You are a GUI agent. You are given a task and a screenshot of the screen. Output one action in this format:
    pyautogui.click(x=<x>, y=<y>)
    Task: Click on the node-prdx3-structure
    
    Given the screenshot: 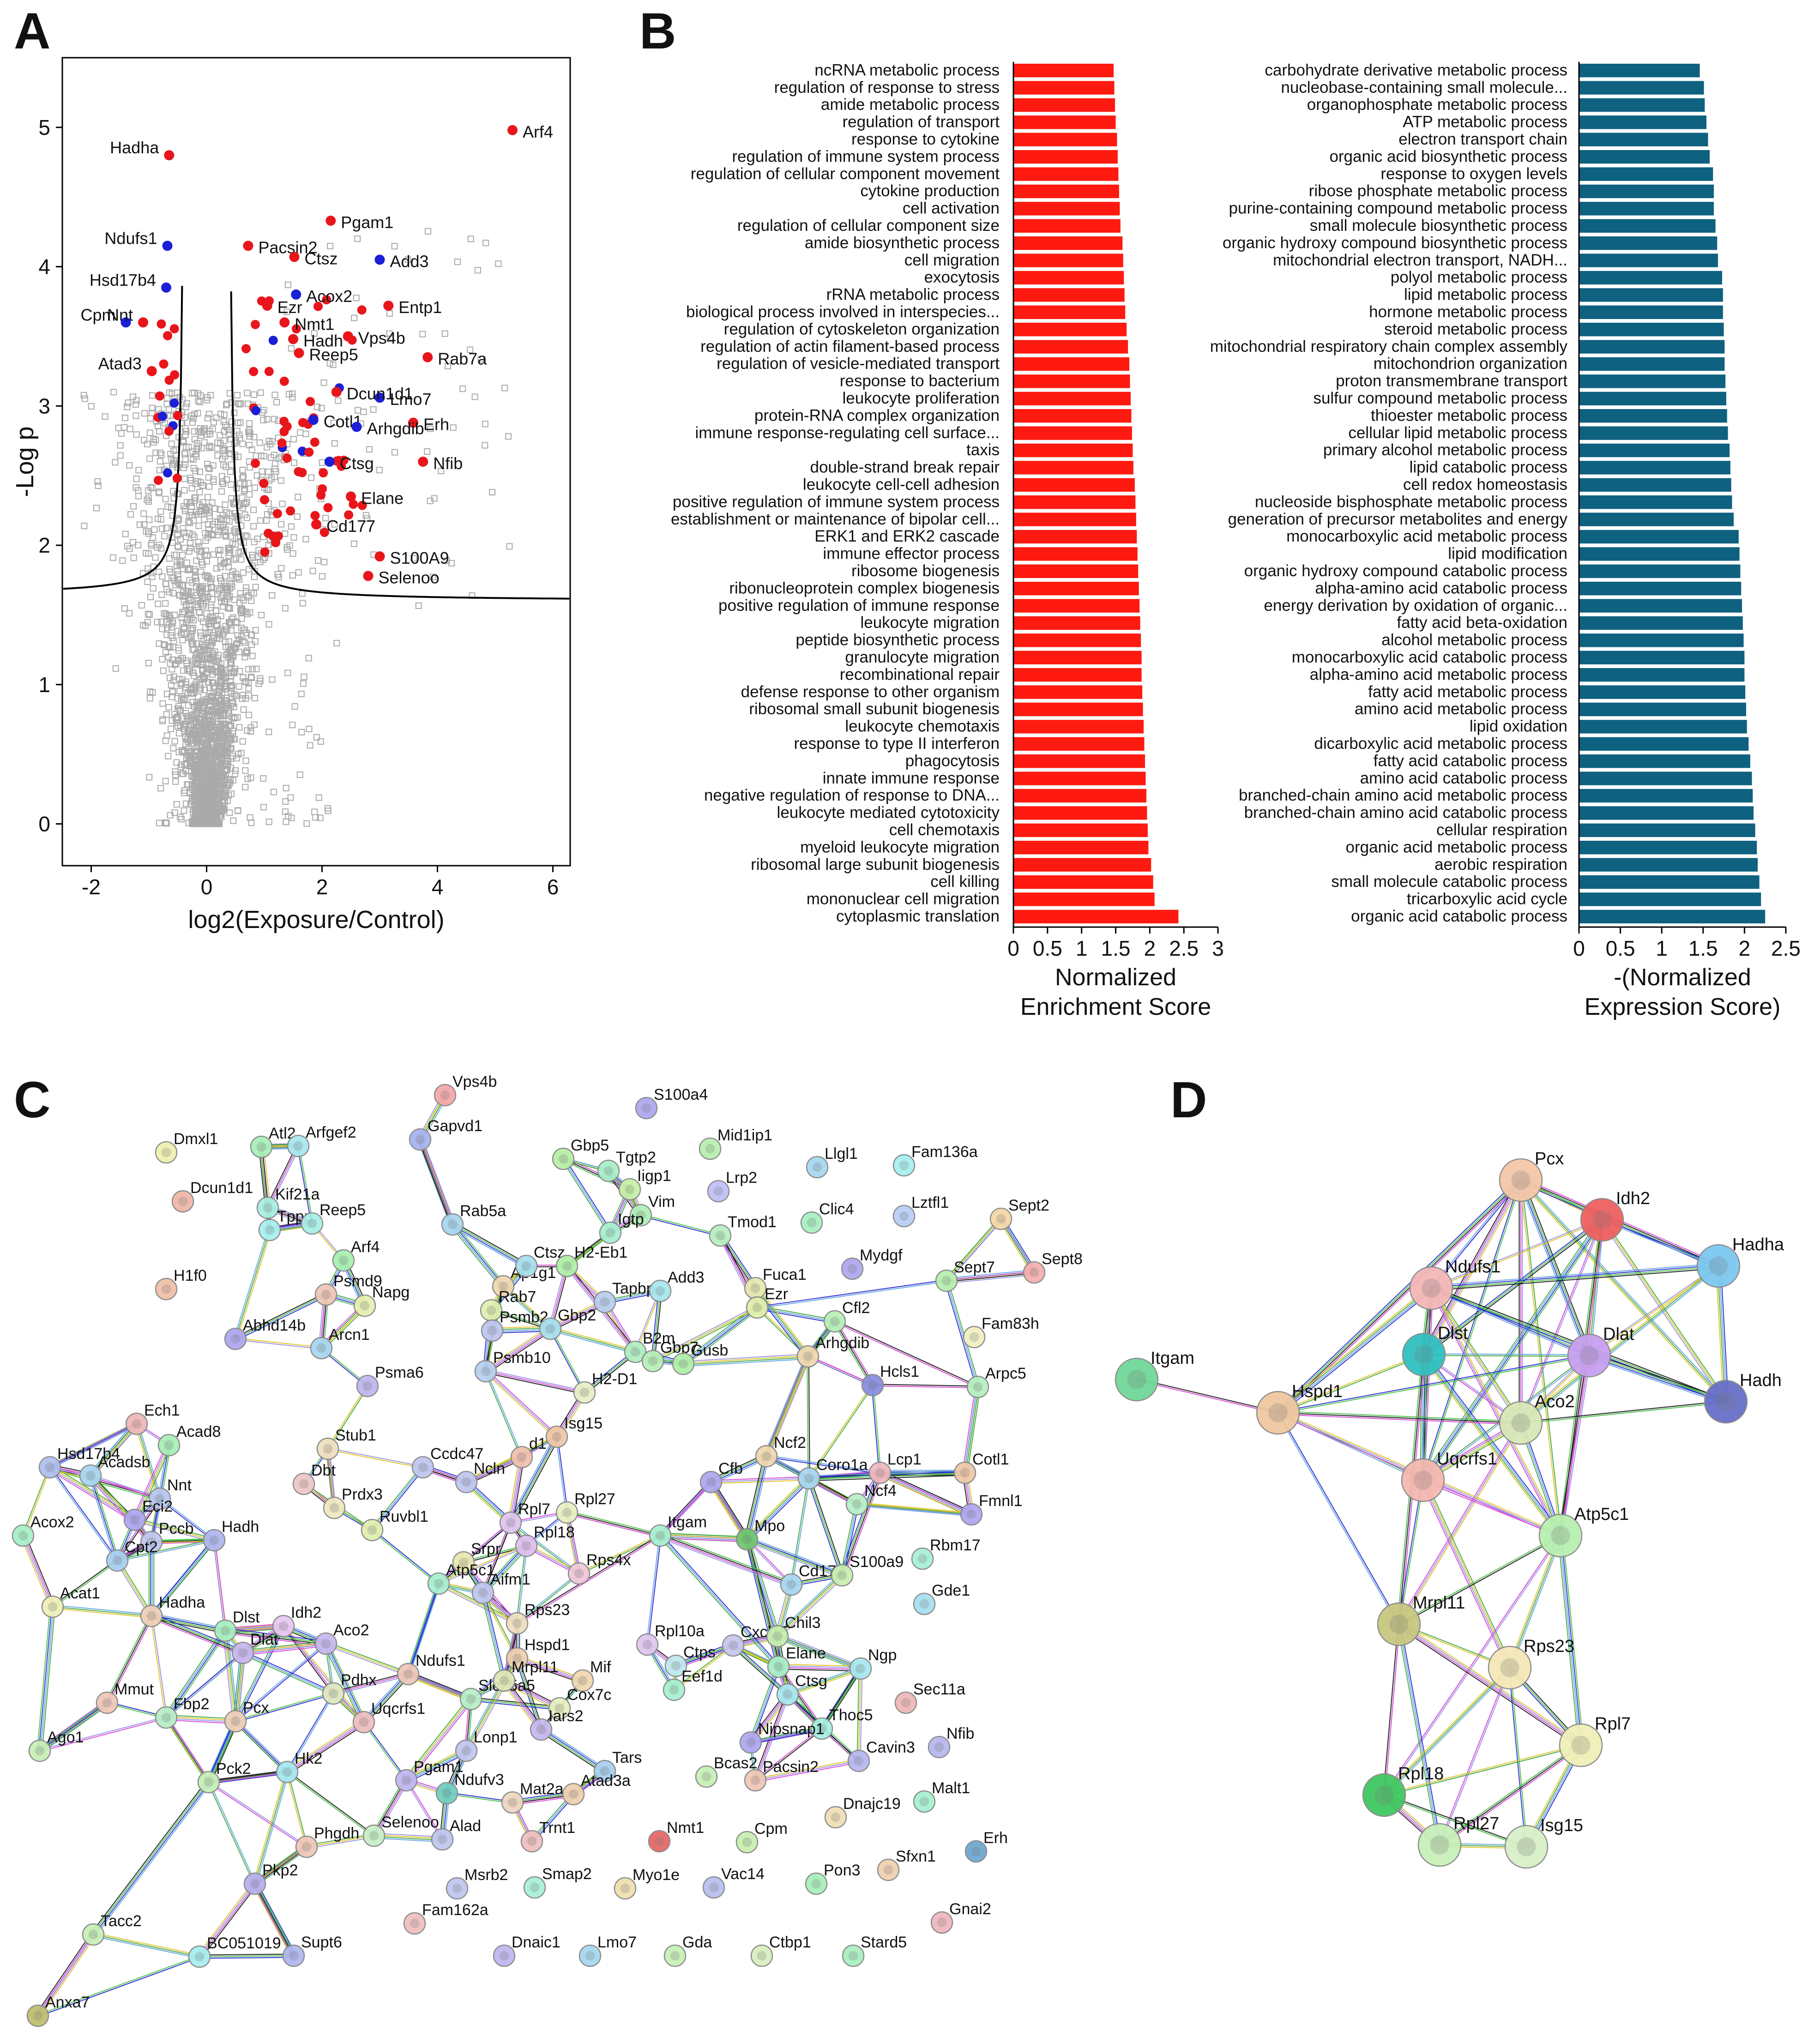 What is the action you would take?
    pyautogui.click(x=334, y=1508)
    